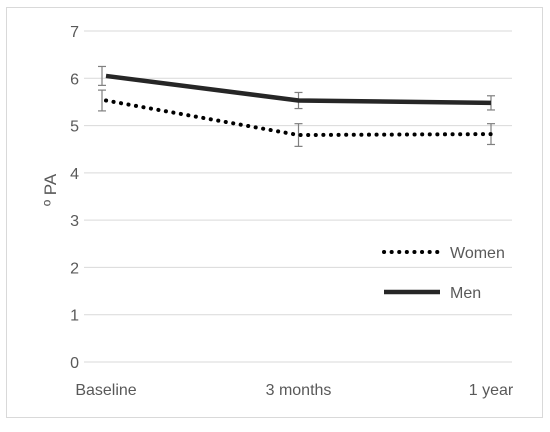 The height and width of the screenshot is (432, 550). I want to click on y-tick-label: 6, so click(74, 79).